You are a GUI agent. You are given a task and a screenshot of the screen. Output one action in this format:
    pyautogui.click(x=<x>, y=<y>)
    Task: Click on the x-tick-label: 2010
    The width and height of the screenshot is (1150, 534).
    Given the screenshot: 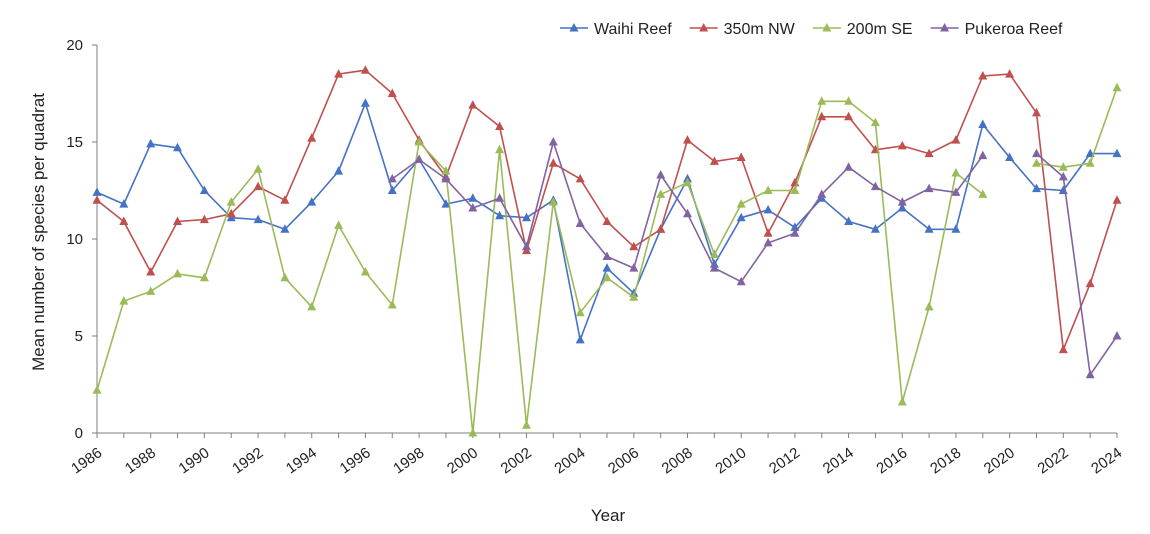 What is the action you would take?
    pyautogui.click(x=730, y=460)
    